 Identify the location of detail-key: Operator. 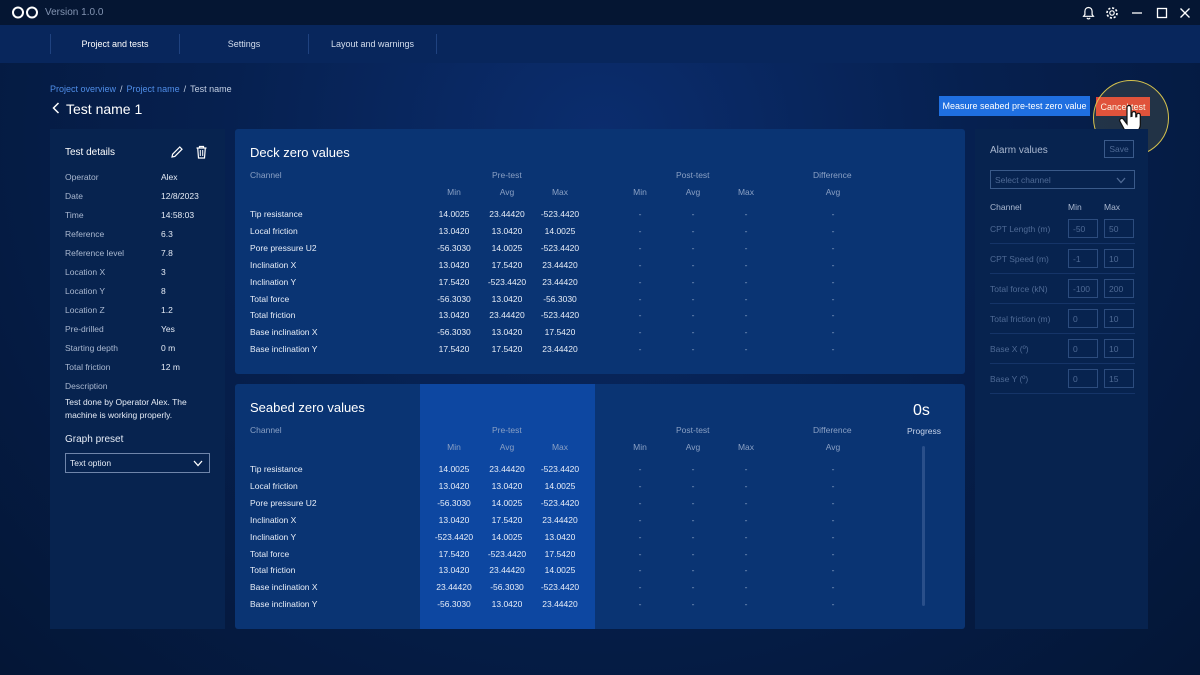
(82, 177).